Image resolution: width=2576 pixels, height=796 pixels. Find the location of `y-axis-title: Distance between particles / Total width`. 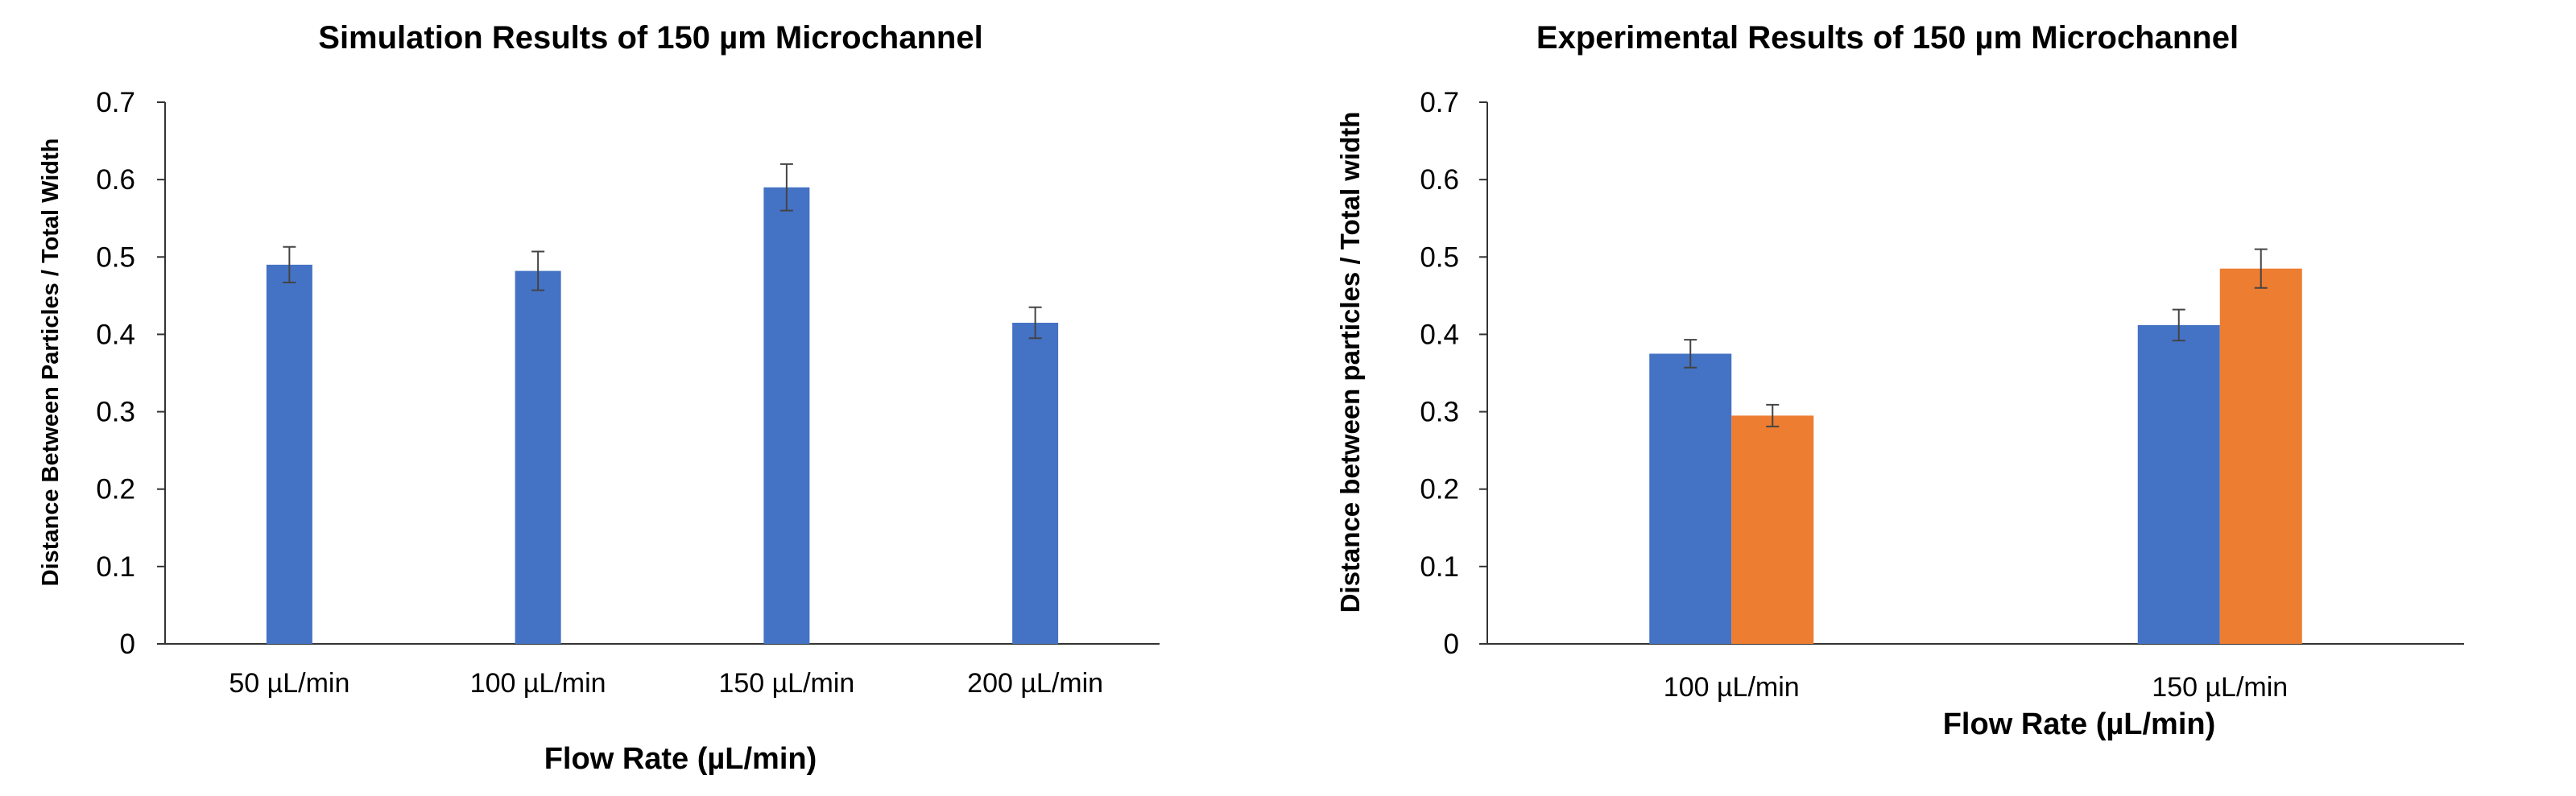

y-axis-title: Distance between particles / Total width is located at coordinates (1350, 362).